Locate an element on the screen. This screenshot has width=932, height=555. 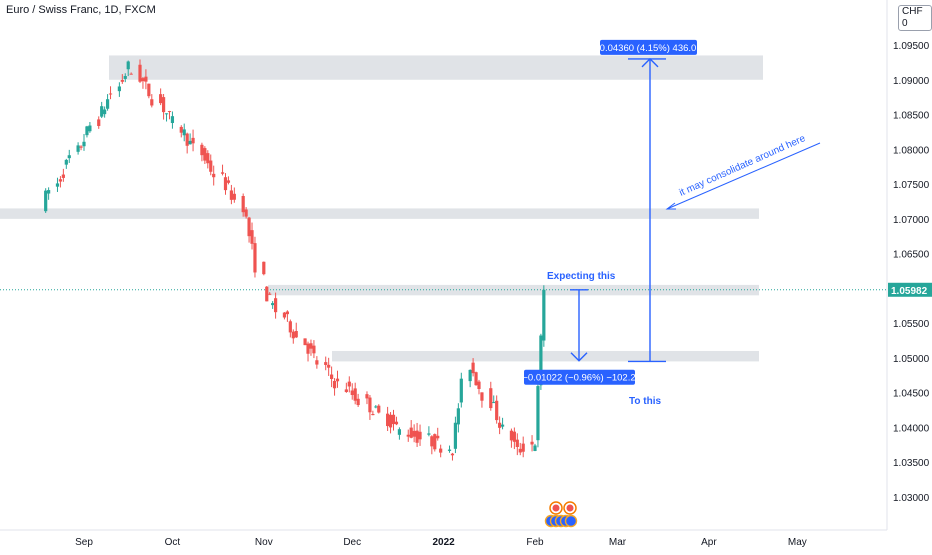
currency-badge: CHF 0 is located at coordinates (915, 18).